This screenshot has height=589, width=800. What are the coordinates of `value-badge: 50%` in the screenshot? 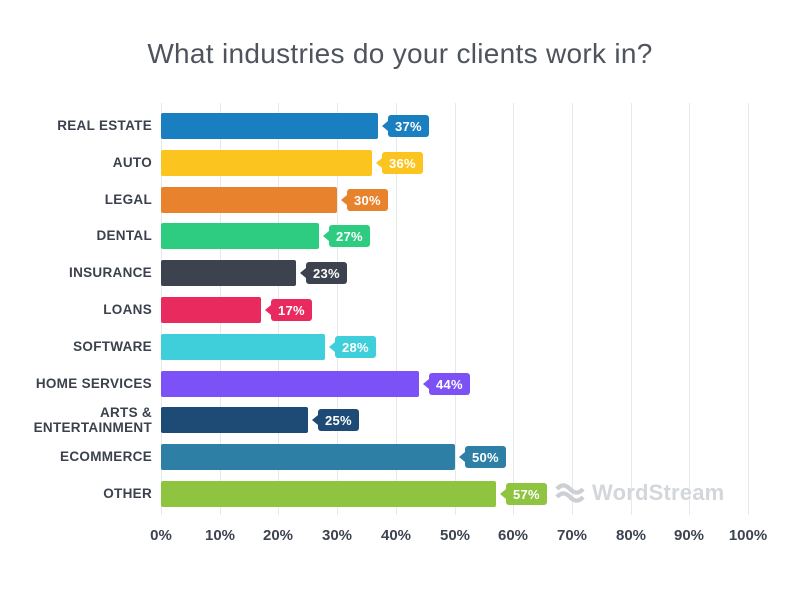 It's located at (482, 457).